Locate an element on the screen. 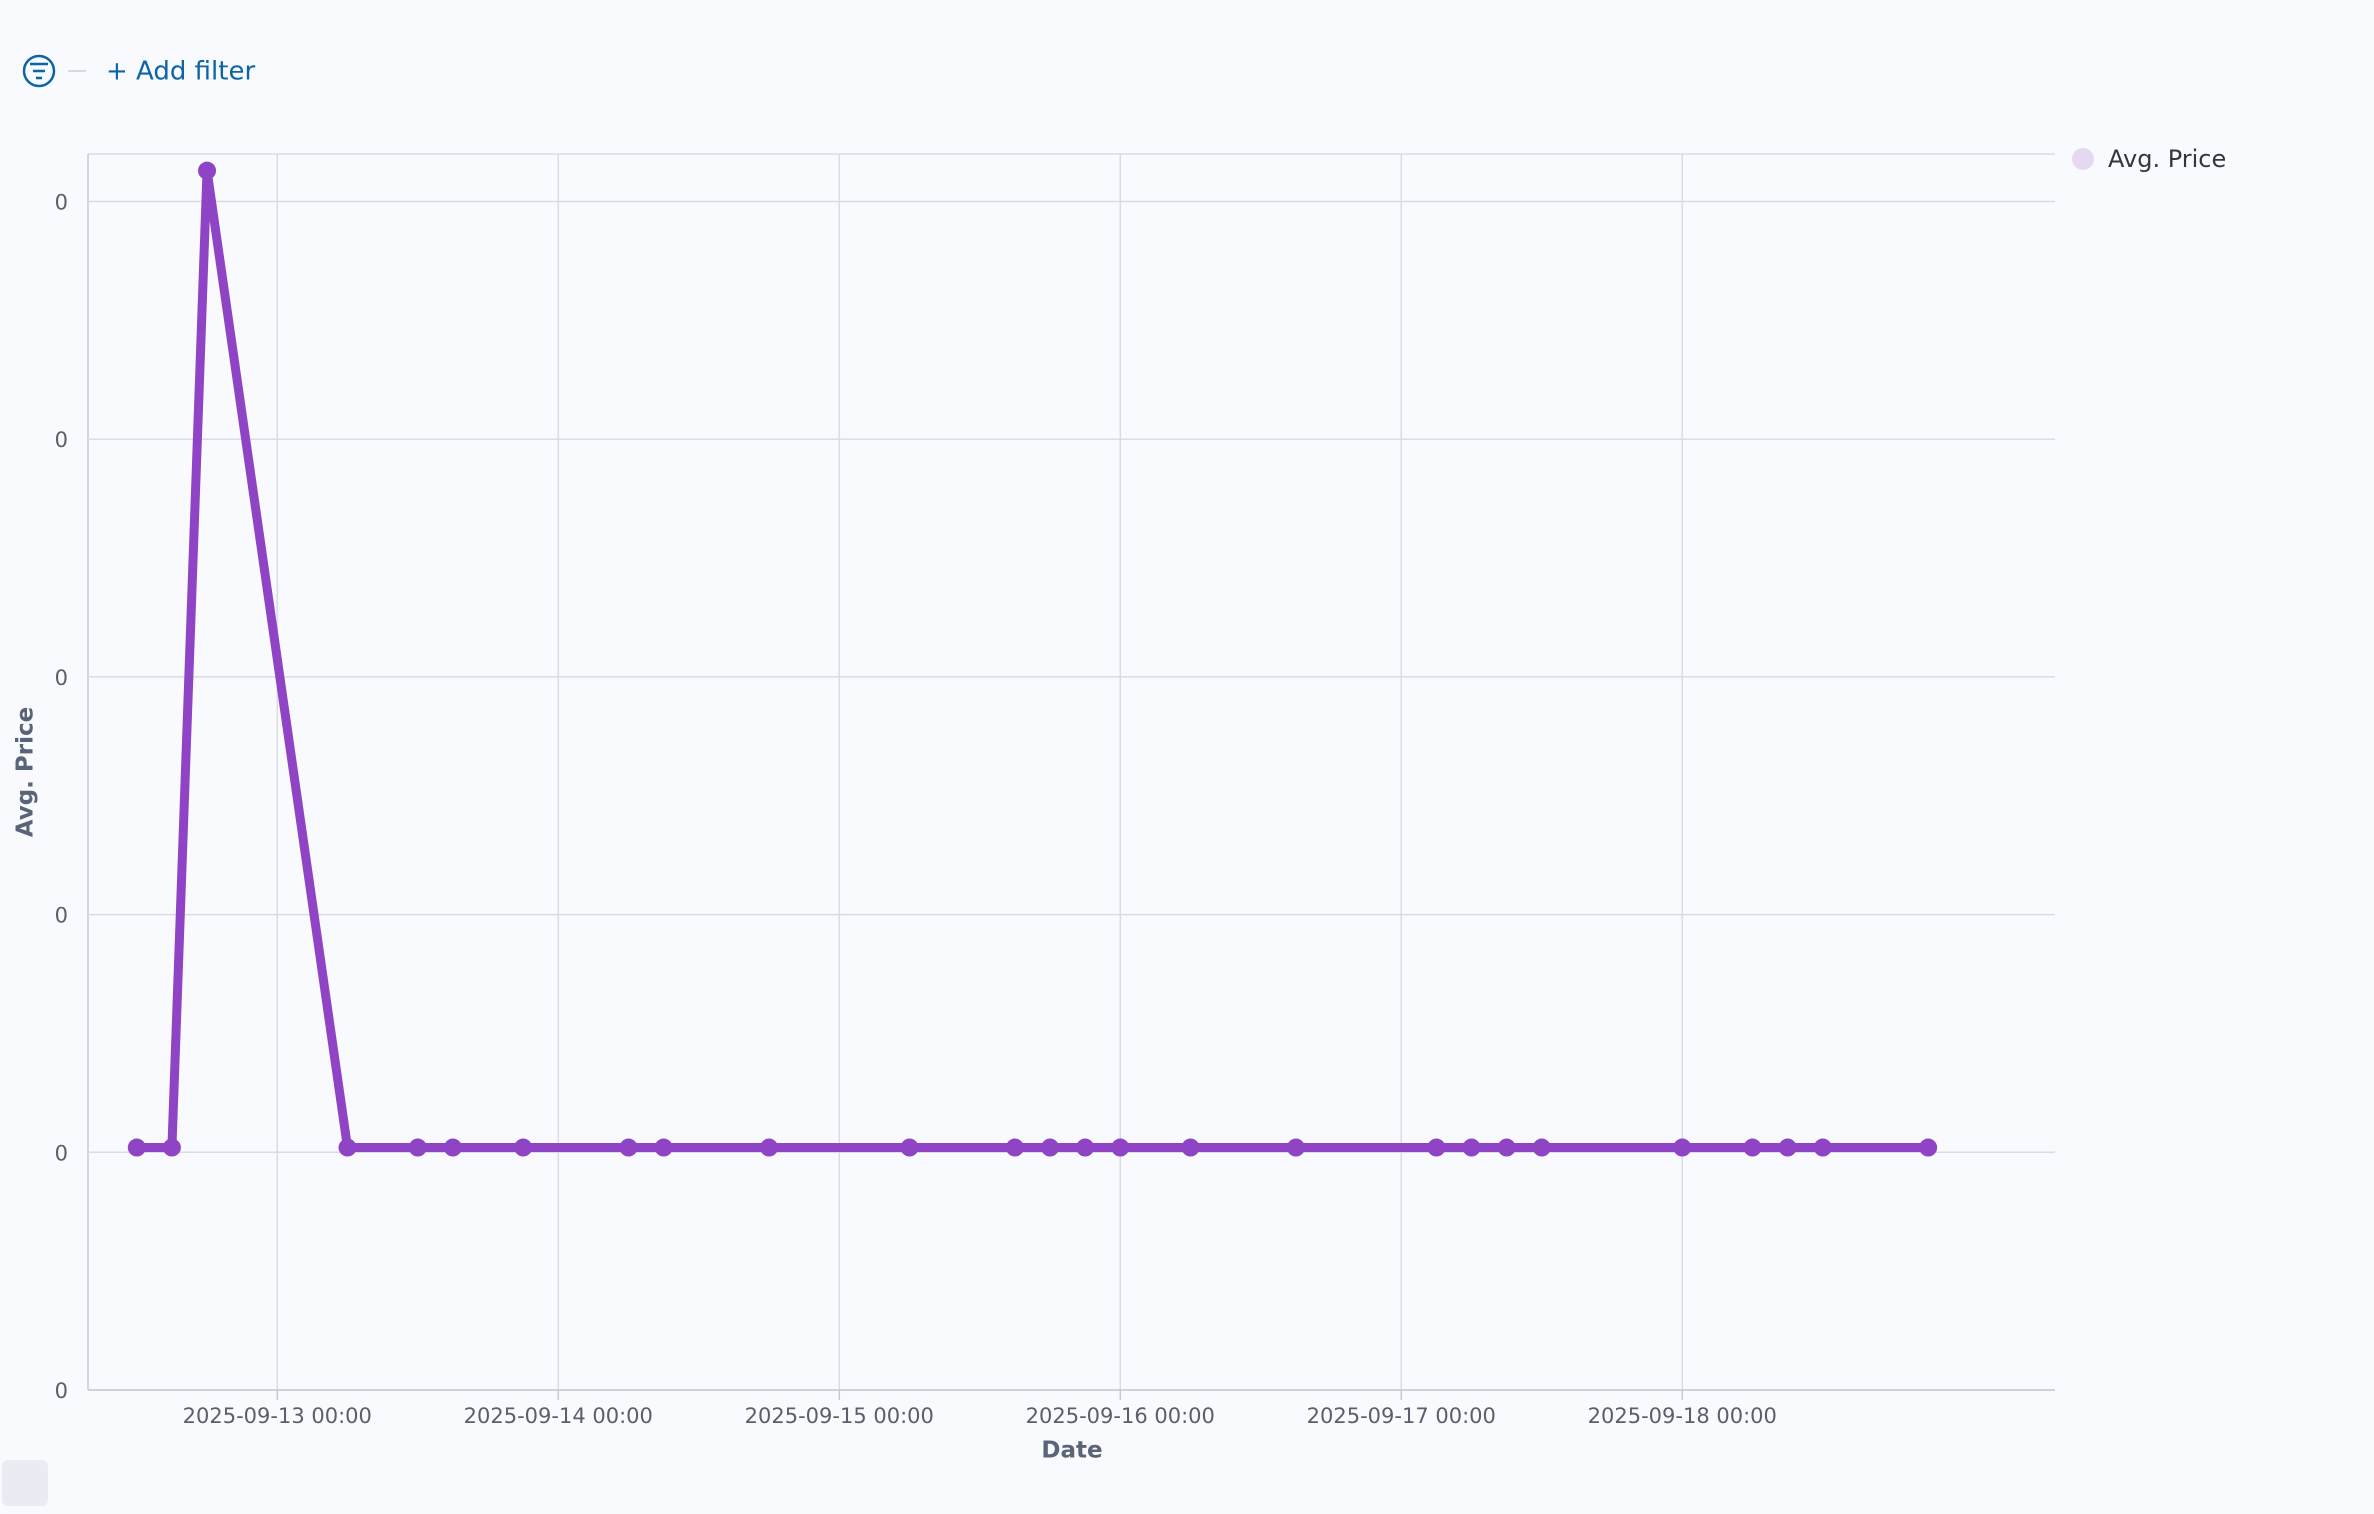  x-tick-label: 2025-09-17 00:00 is located at coordinates (1401, 1416).